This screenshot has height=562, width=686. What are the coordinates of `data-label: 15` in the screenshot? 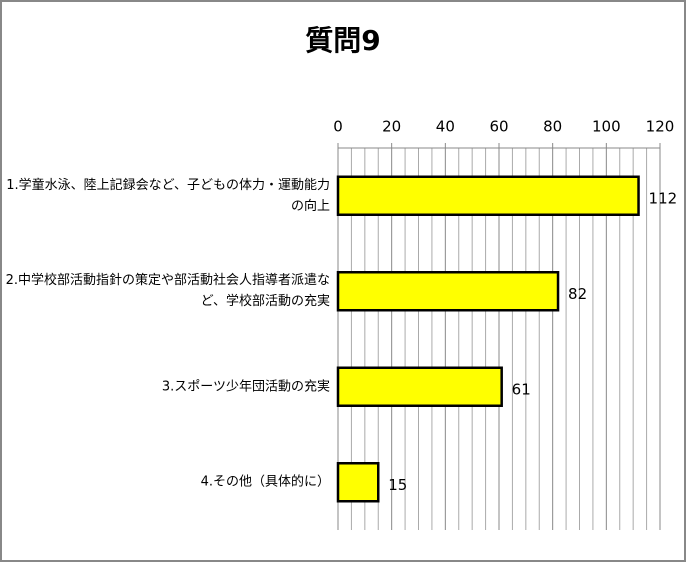 It's located at (397, 485).